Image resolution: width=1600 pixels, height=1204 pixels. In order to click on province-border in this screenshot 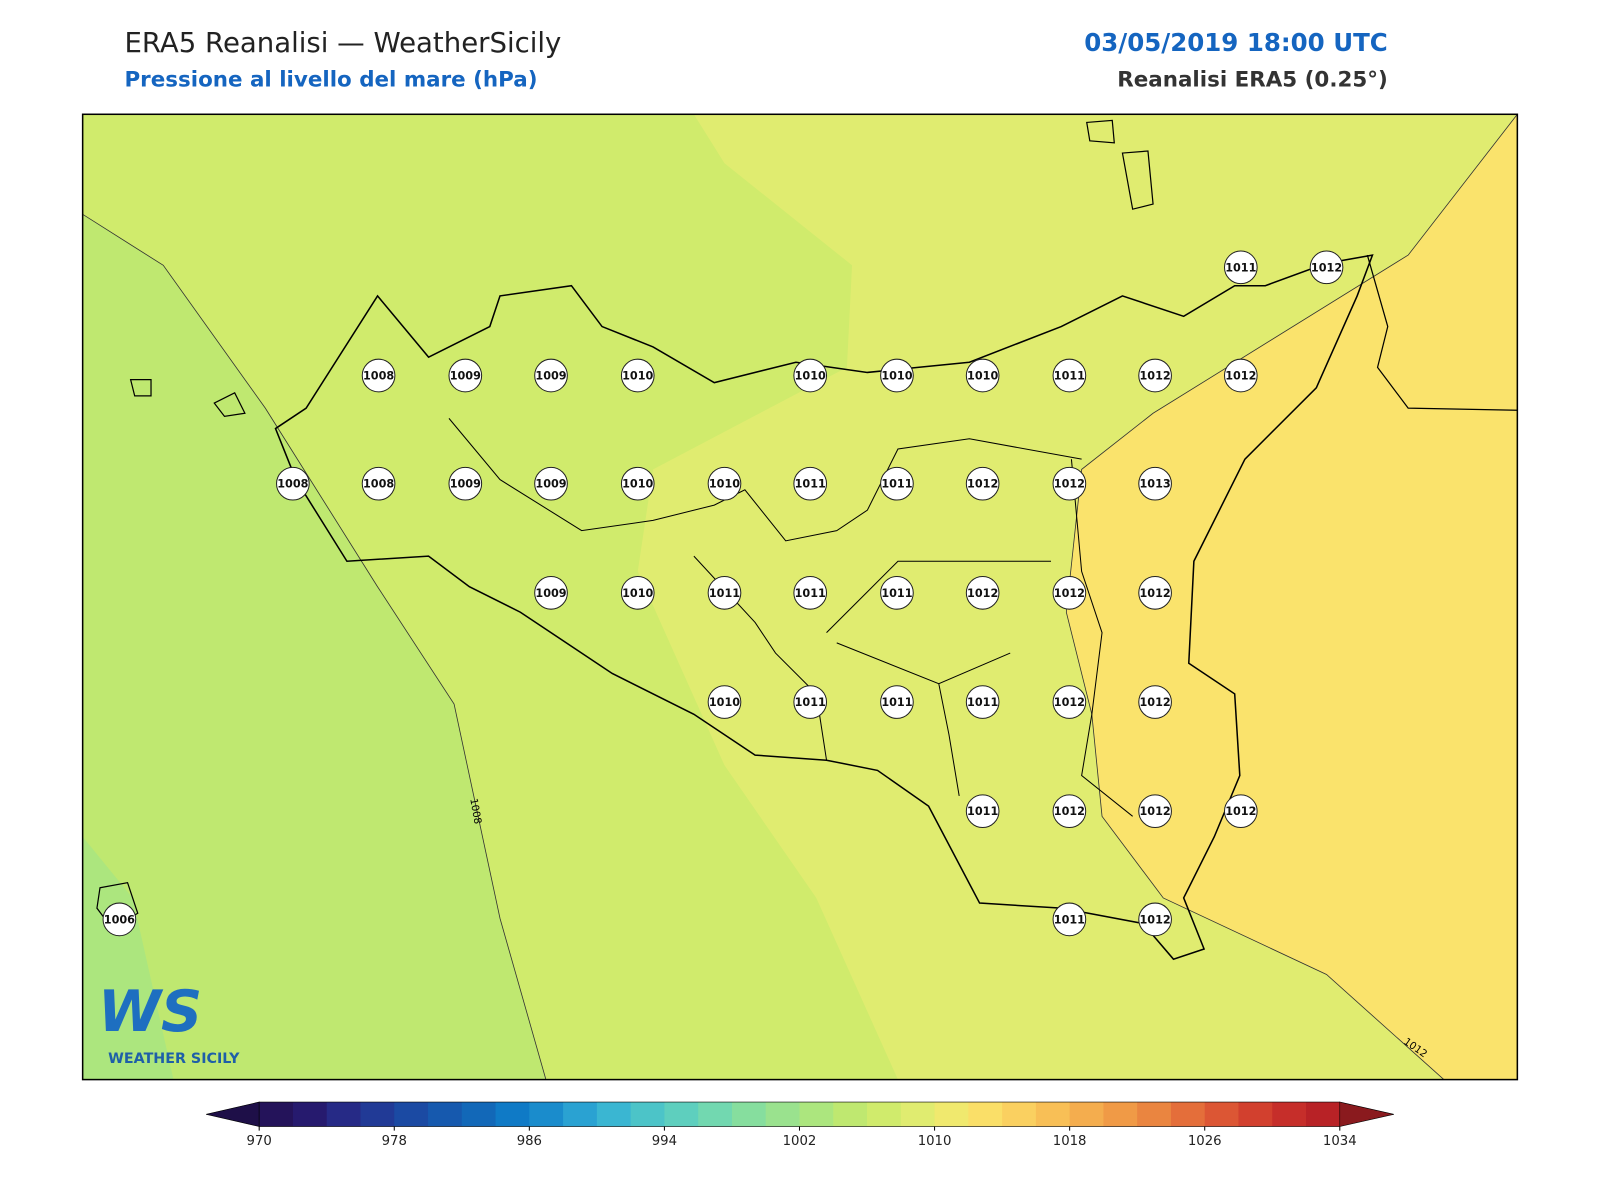, I will do `click(790, 617)`.